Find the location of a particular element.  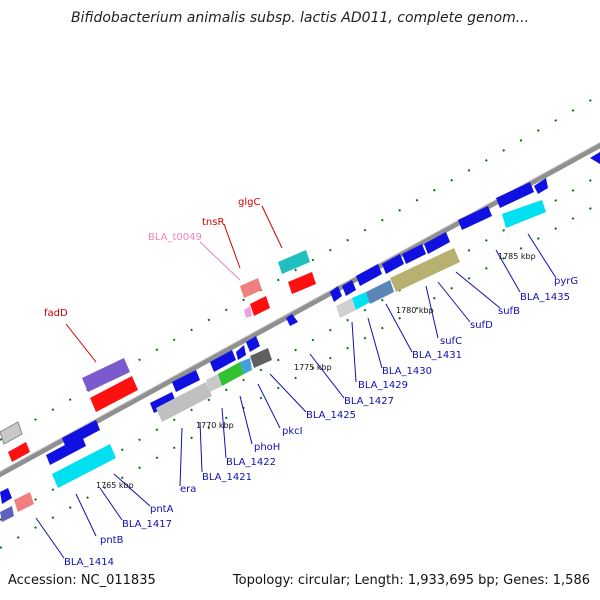

gene-label-bla-1421: BLA_1421 is located at coordinates (227, 477).